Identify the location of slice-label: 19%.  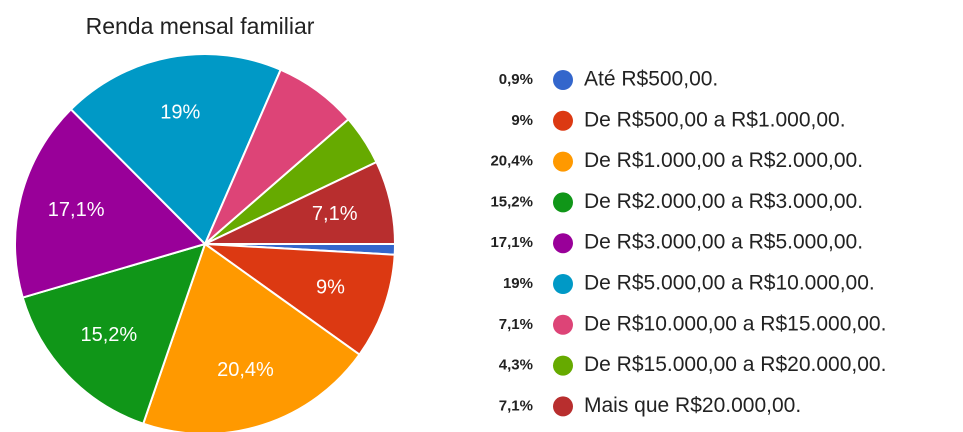
(180, 113).